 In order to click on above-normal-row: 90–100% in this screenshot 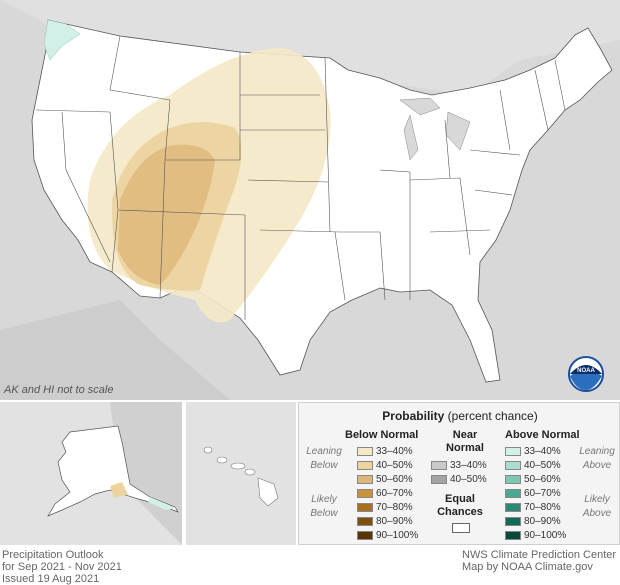, I will do `click(535, 536)`.